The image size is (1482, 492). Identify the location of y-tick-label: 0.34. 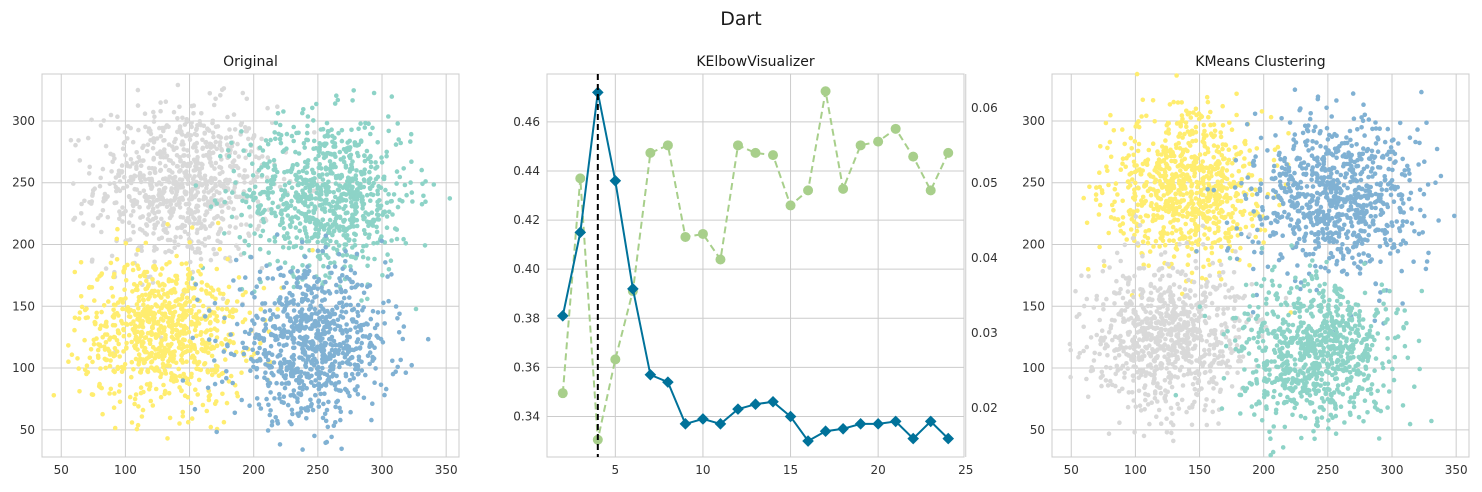
(526, 416).